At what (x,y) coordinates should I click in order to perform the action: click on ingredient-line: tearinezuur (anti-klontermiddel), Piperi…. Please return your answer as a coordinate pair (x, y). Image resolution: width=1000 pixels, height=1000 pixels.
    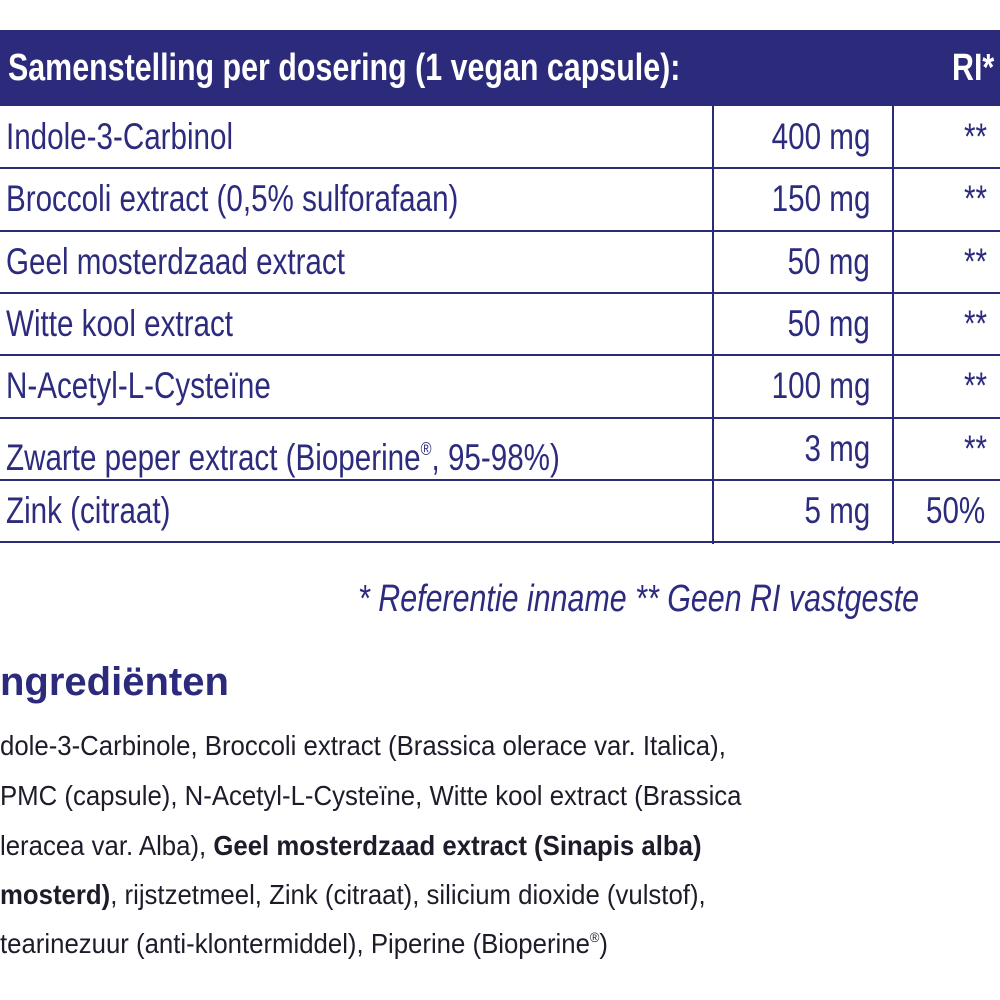
    Looking at the image, I should click on (304, 944).